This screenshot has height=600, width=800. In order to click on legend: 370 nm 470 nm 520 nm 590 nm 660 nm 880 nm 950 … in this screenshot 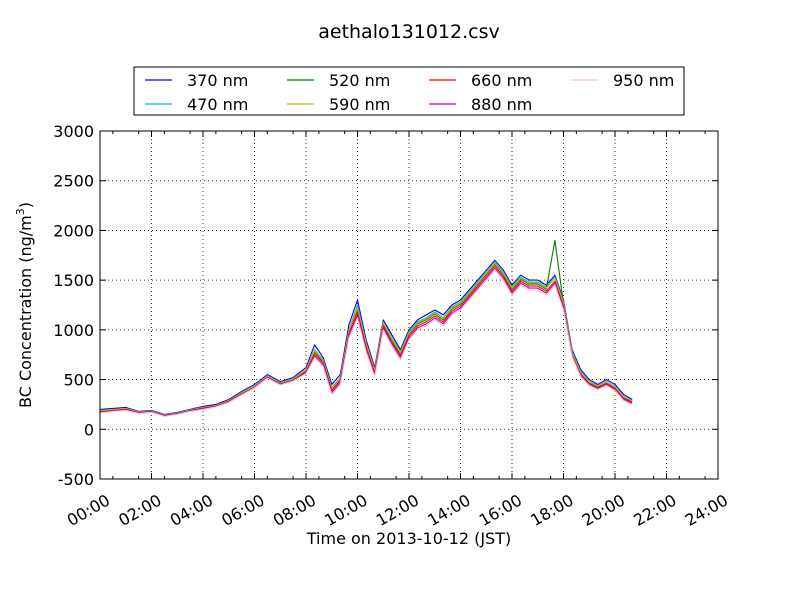, I will do `click(409, 91)`.